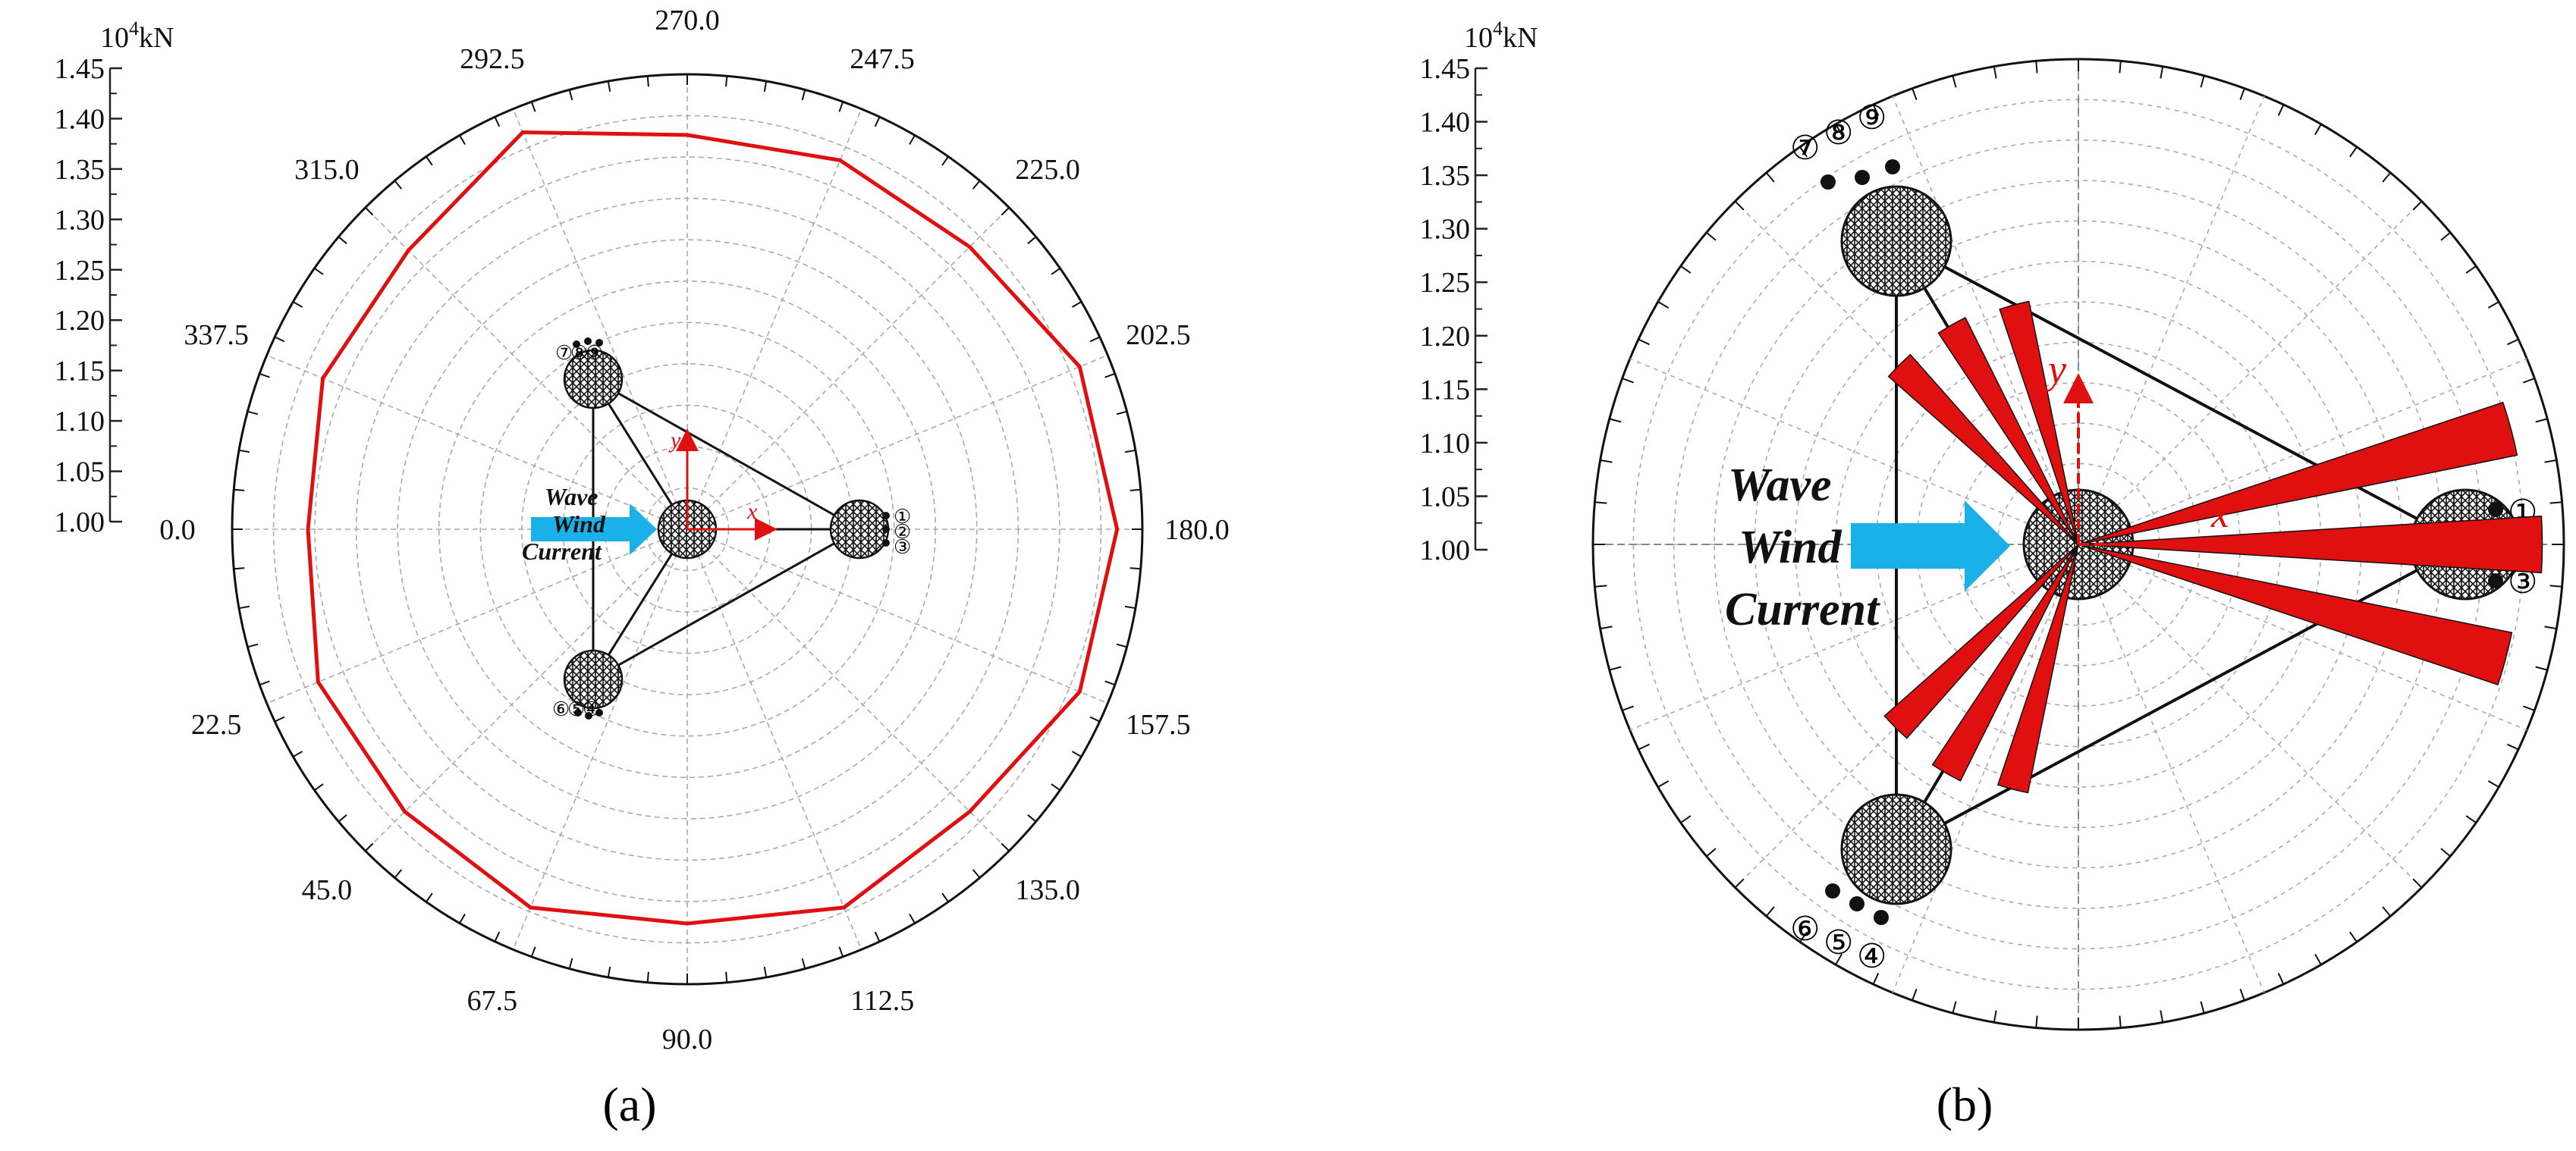 The image size is (2576, 1151). Describe the element at coordinates (579, 353) in the screenshot. I see `mooring-label: ⑧` at that location.